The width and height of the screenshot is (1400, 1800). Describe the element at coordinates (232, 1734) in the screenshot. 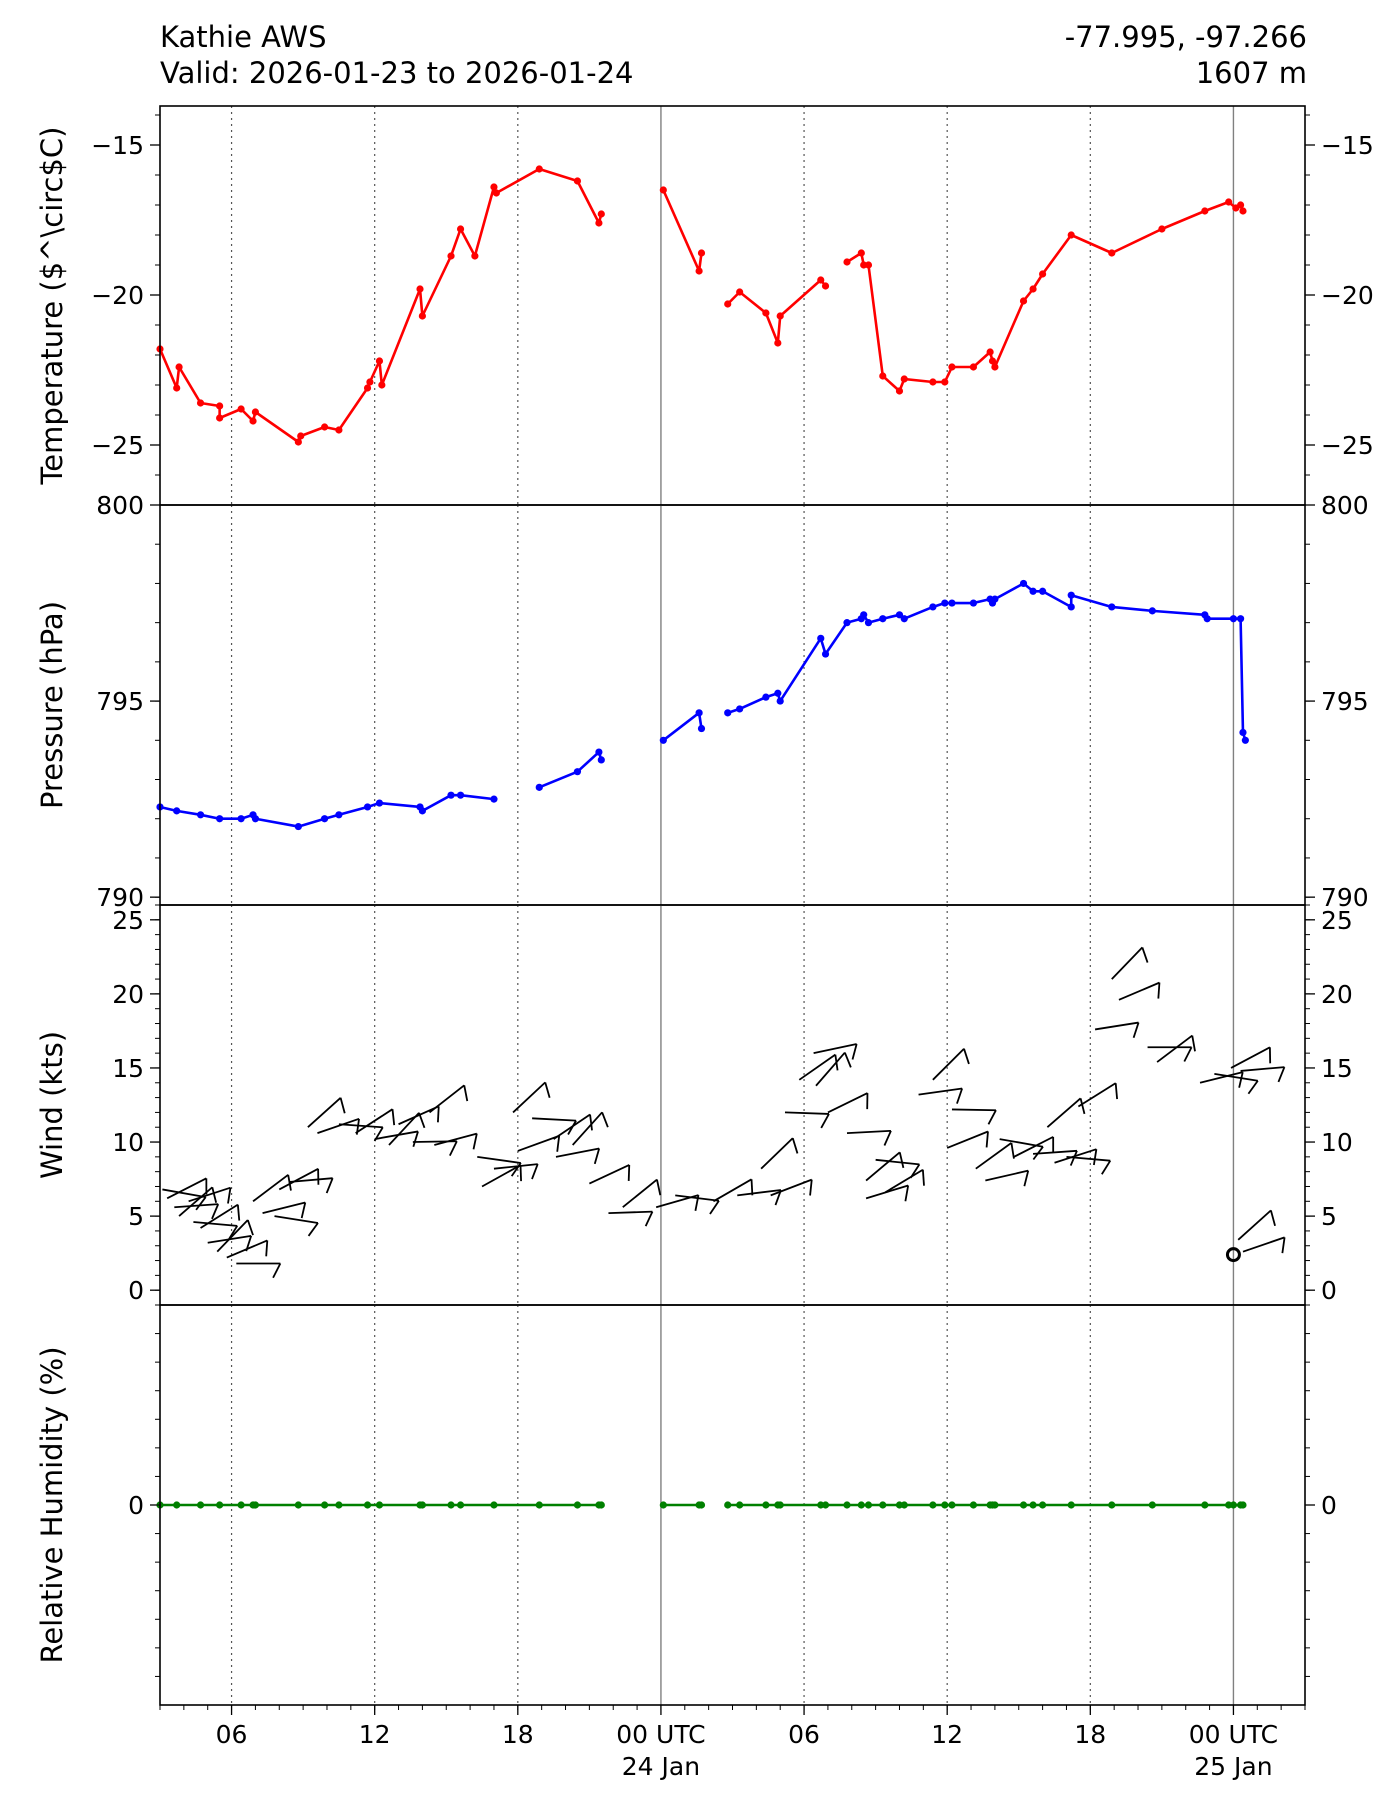

I see `x-tick-label: 06` at that location.